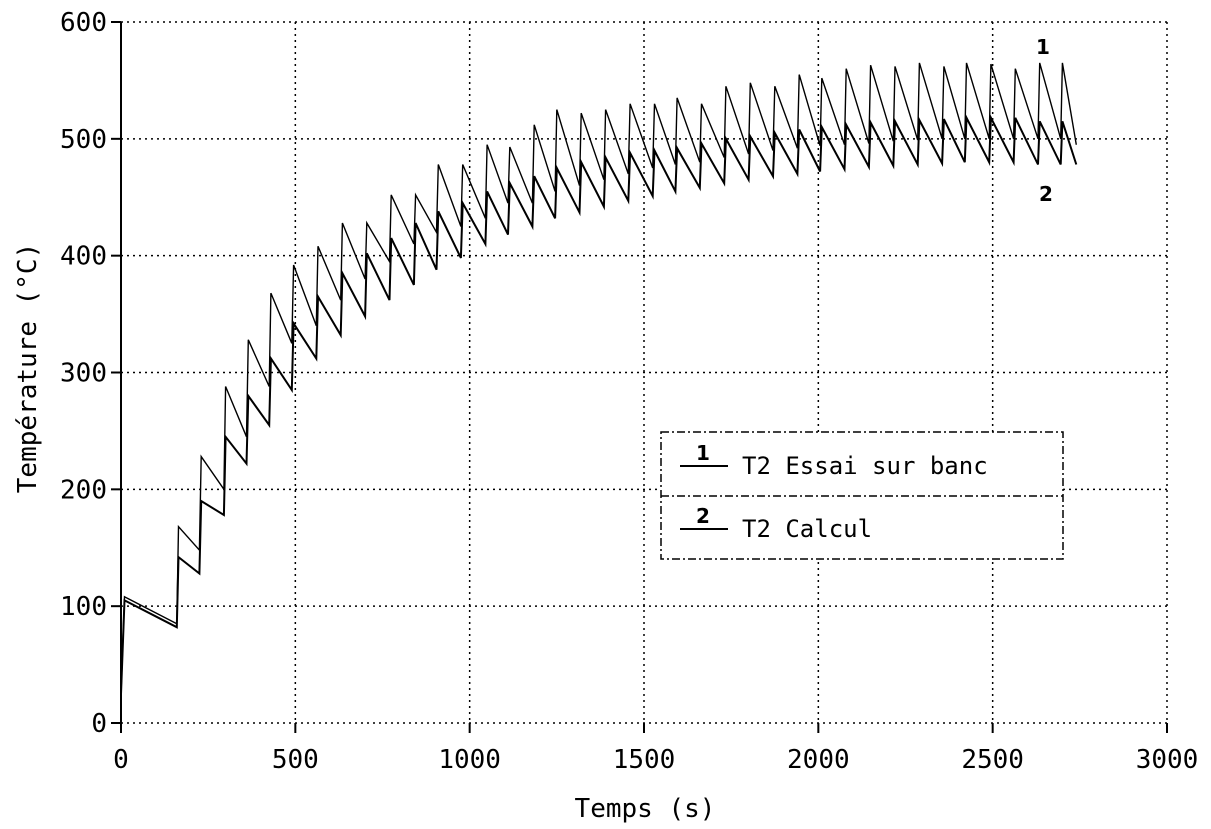 Image resolution: width=1211 pixels, height=829 pixels. I want to click on x-axis-ticks: 0 500 1000 1500 2000 2500 3000, so click(655, 749).